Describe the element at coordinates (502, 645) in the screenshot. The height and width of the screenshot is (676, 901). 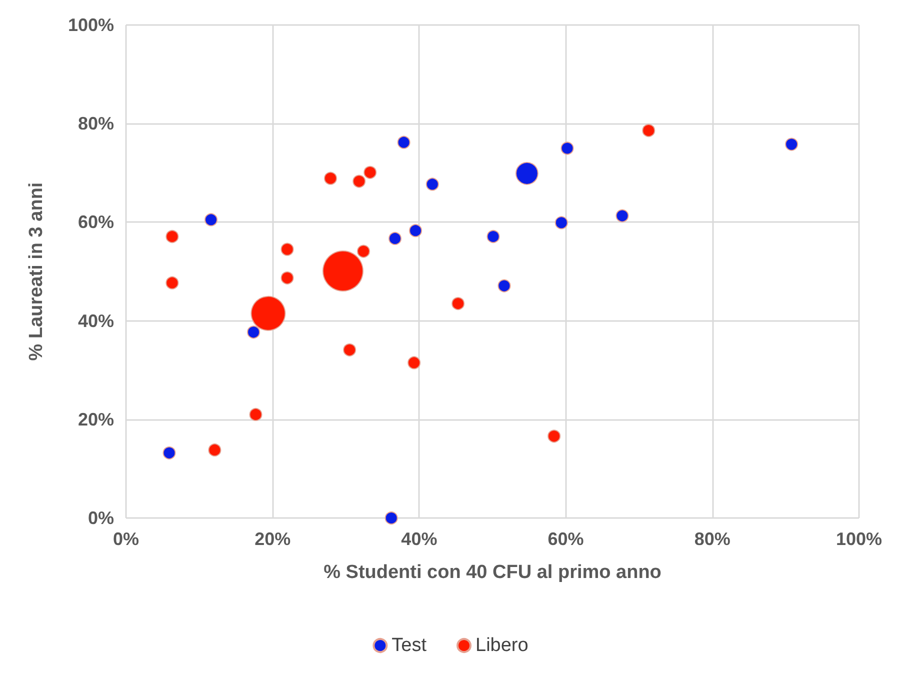
I see `legend-label: Libero` at that location.